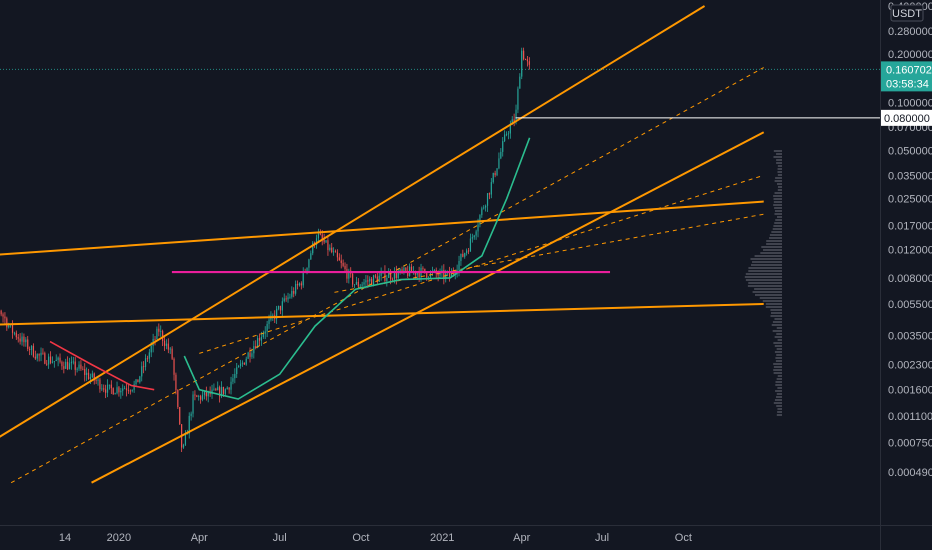  Describe the element at coordinates (907, 119) in the screenshot. I see `level-price-value: 0.080000` at that location.